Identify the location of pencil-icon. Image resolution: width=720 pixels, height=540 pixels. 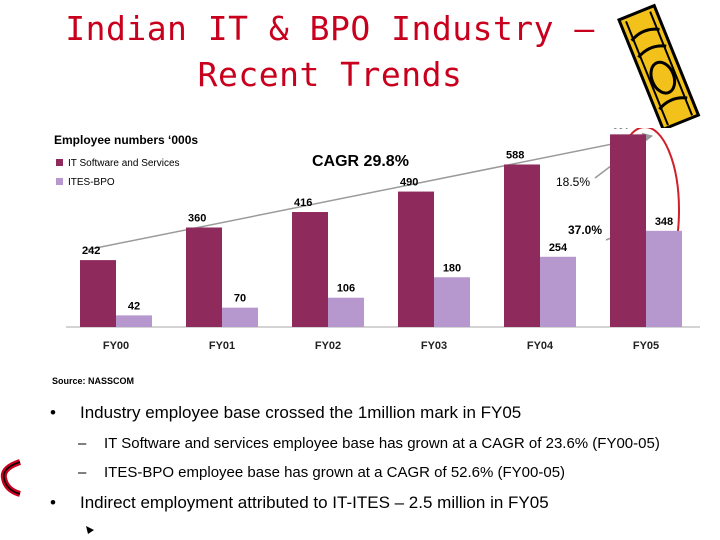
(659, 67).